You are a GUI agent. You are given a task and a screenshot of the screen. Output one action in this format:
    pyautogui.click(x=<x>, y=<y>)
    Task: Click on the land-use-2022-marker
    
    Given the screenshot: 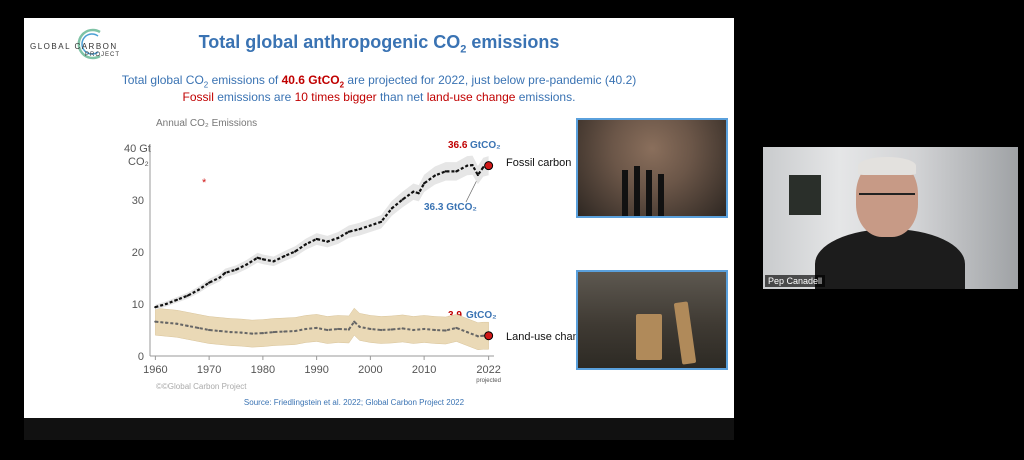 What is the action you would take?
    pyautogui.click(x=489, y=336)
    